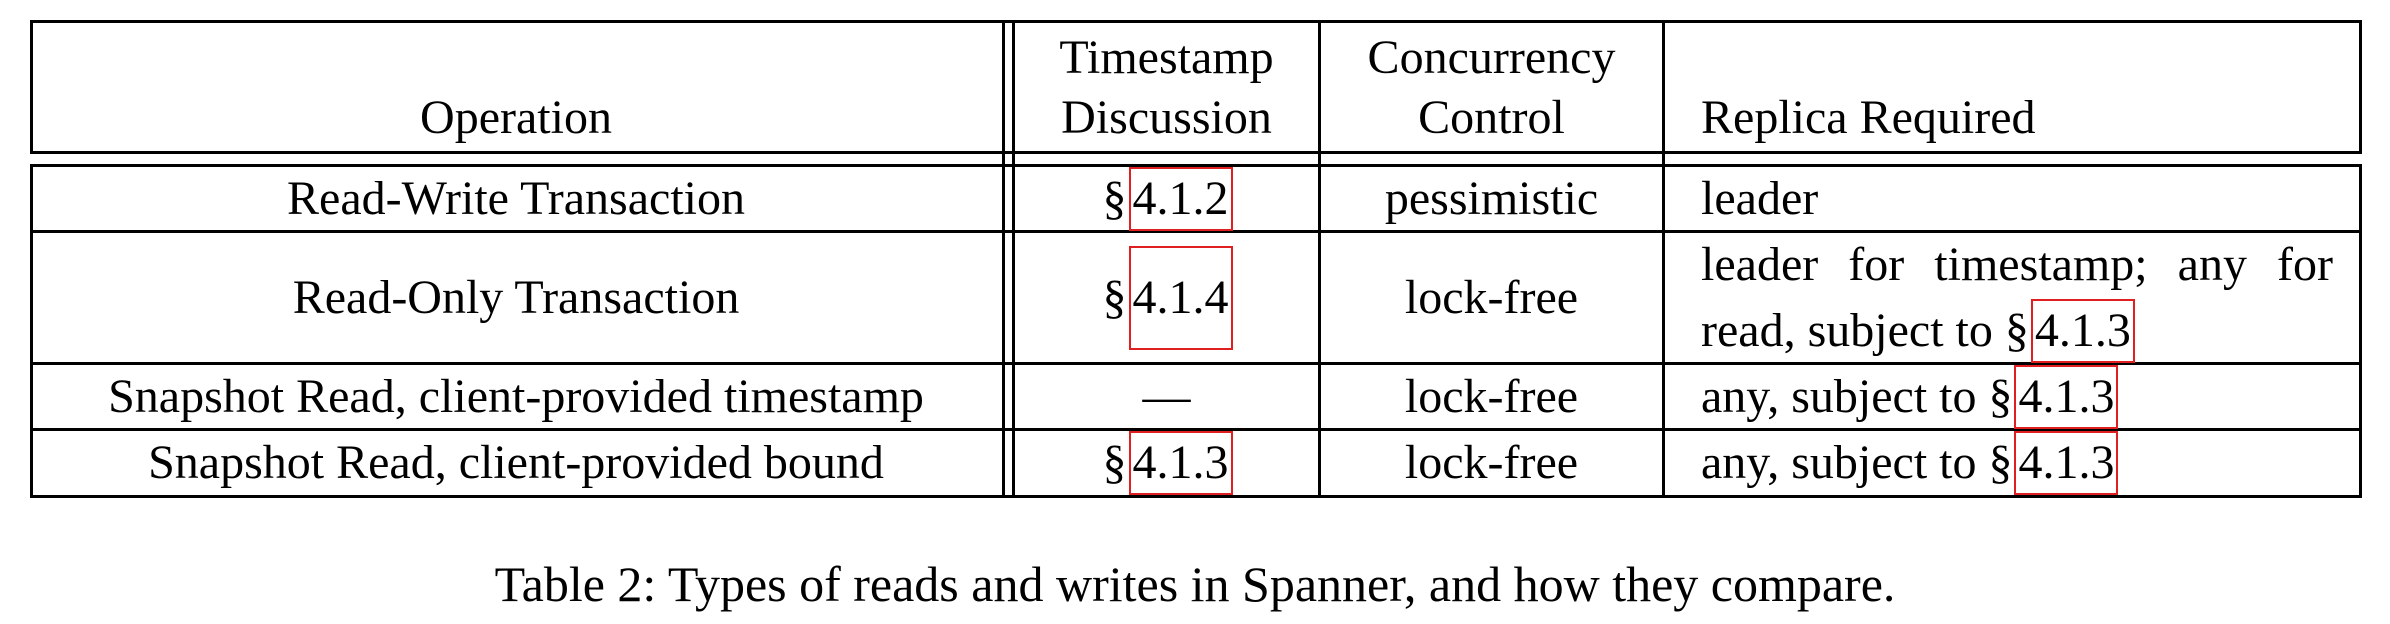  Describe the element at coordinates (2013, 87) in the screenshot. I see `header-replica: Replica Required` at that location.